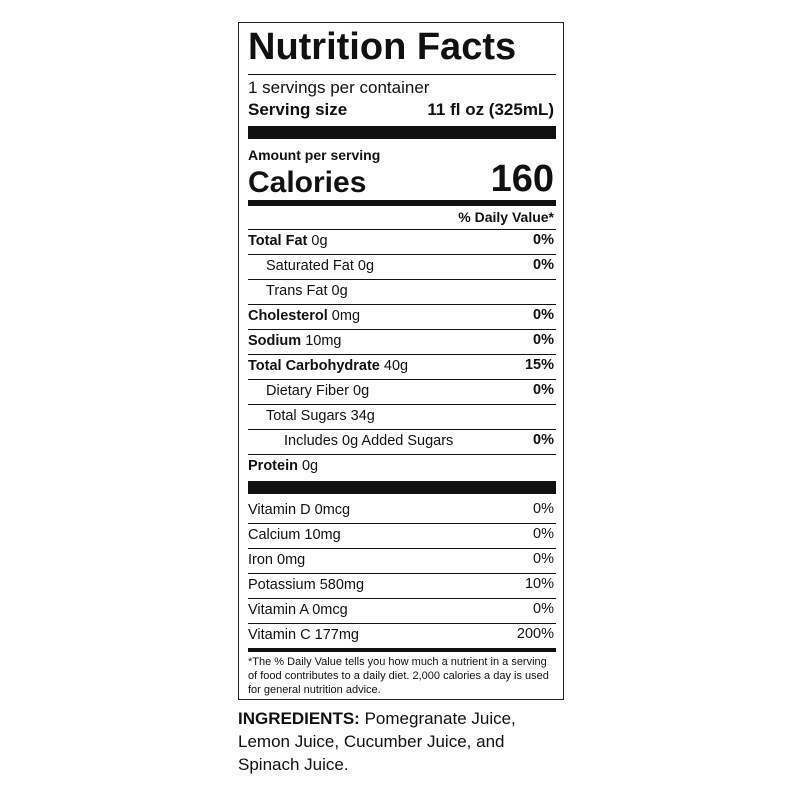 The image size is (800, 800). What do you see at coordinates (274, 535) in the screenshot?
I see `vitamin-name: Calcium` at bounding box center [274, 535].